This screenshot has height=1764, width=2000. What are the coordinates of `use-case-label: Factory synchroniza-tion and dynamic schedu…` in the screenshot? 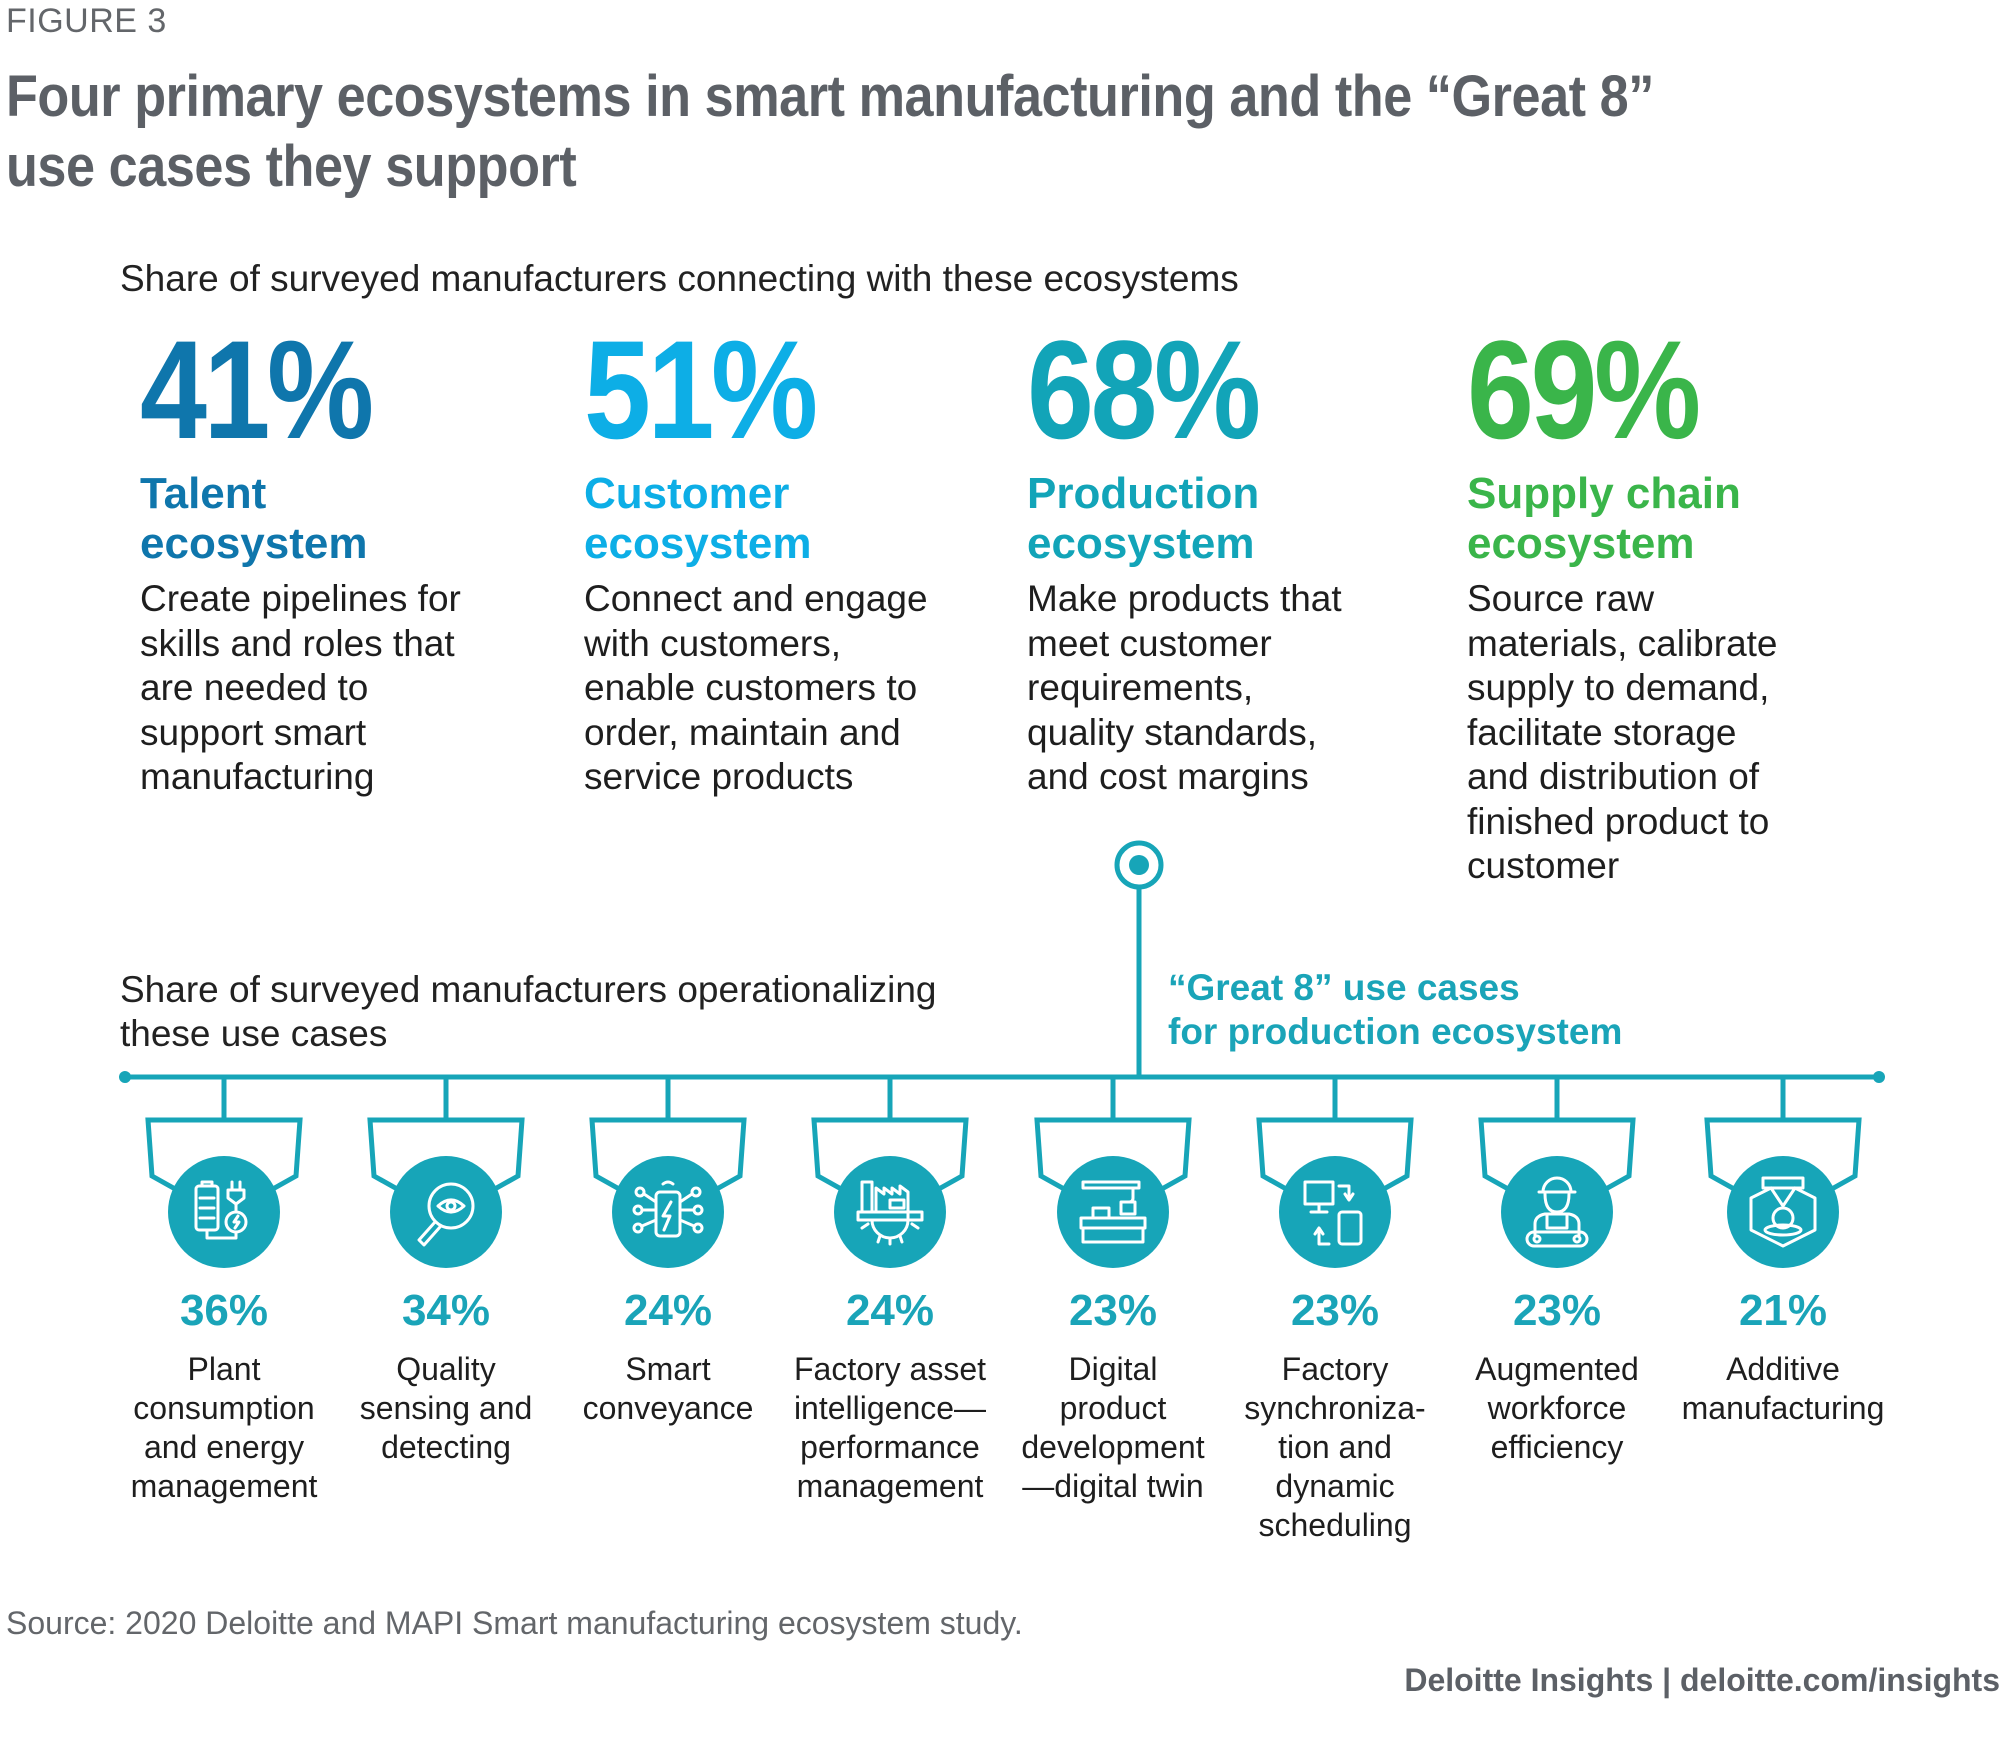 It's located at (1335, 1447).